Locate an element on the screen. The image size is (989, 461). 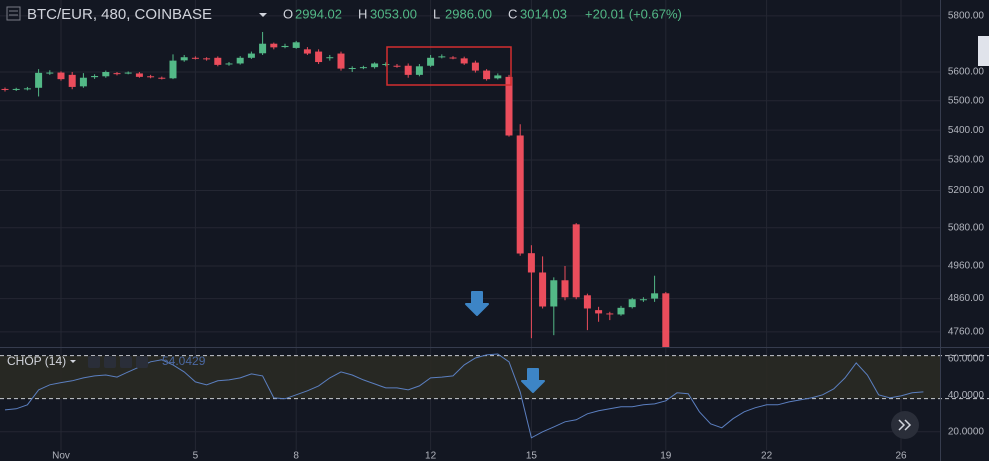
y-tick-label: 60.0000 is located at coordinates (966, 359).